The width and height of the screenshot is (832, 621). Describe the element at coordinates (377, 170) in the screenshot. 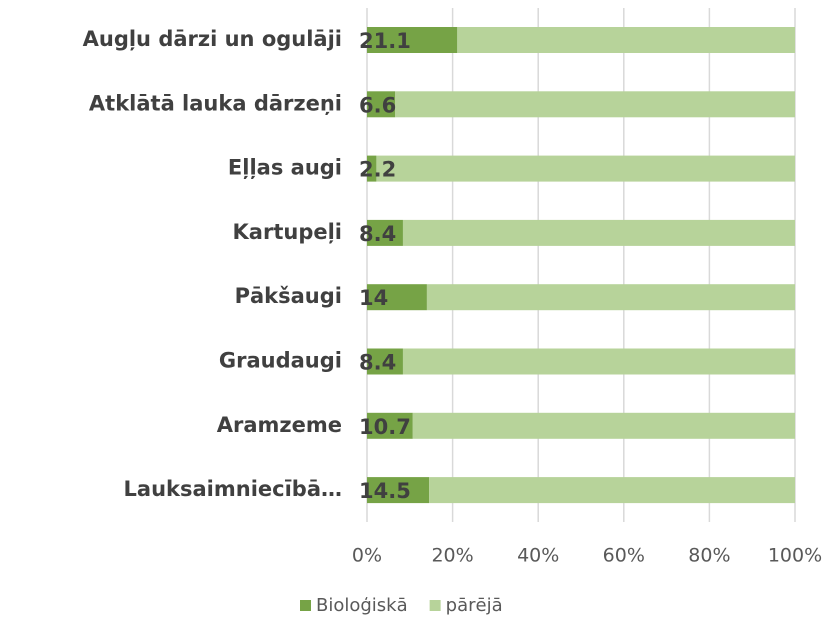

I see `data-label: 2.2` at that location.